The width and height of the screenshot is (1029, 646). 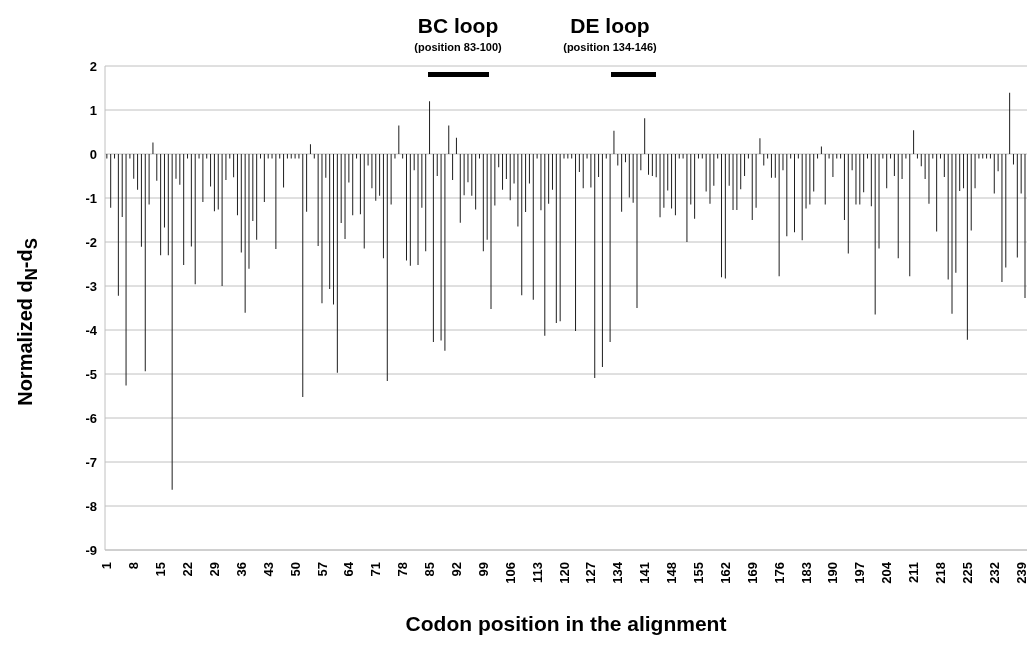 What do you see at coordinates (241, 569) in the screenshot?
I see `x-tick-label: 36` at bounding box center [241, 569].